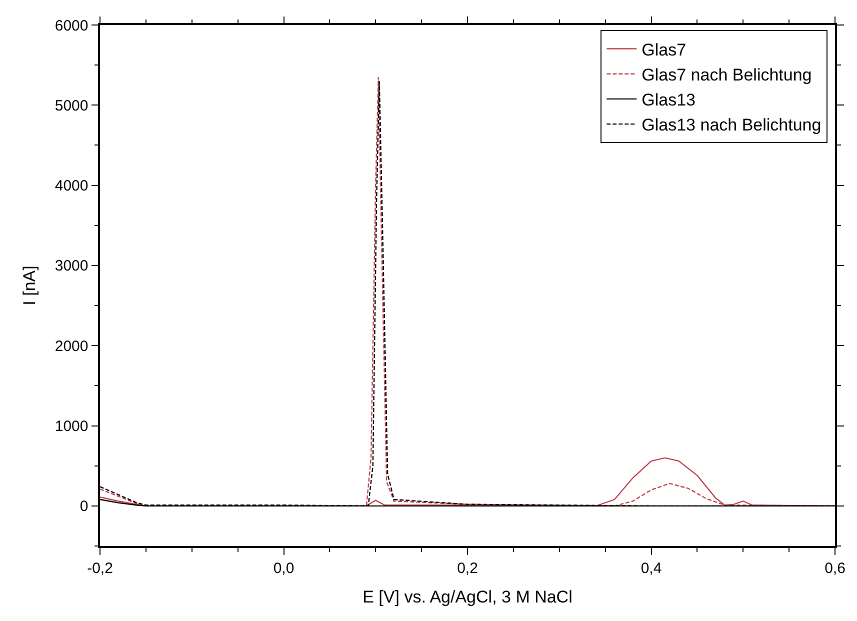  What do you see at coordinates (71, 186) in the screenshot?
I see `y-tick-label: 4000` at bounding box center [71, 186].